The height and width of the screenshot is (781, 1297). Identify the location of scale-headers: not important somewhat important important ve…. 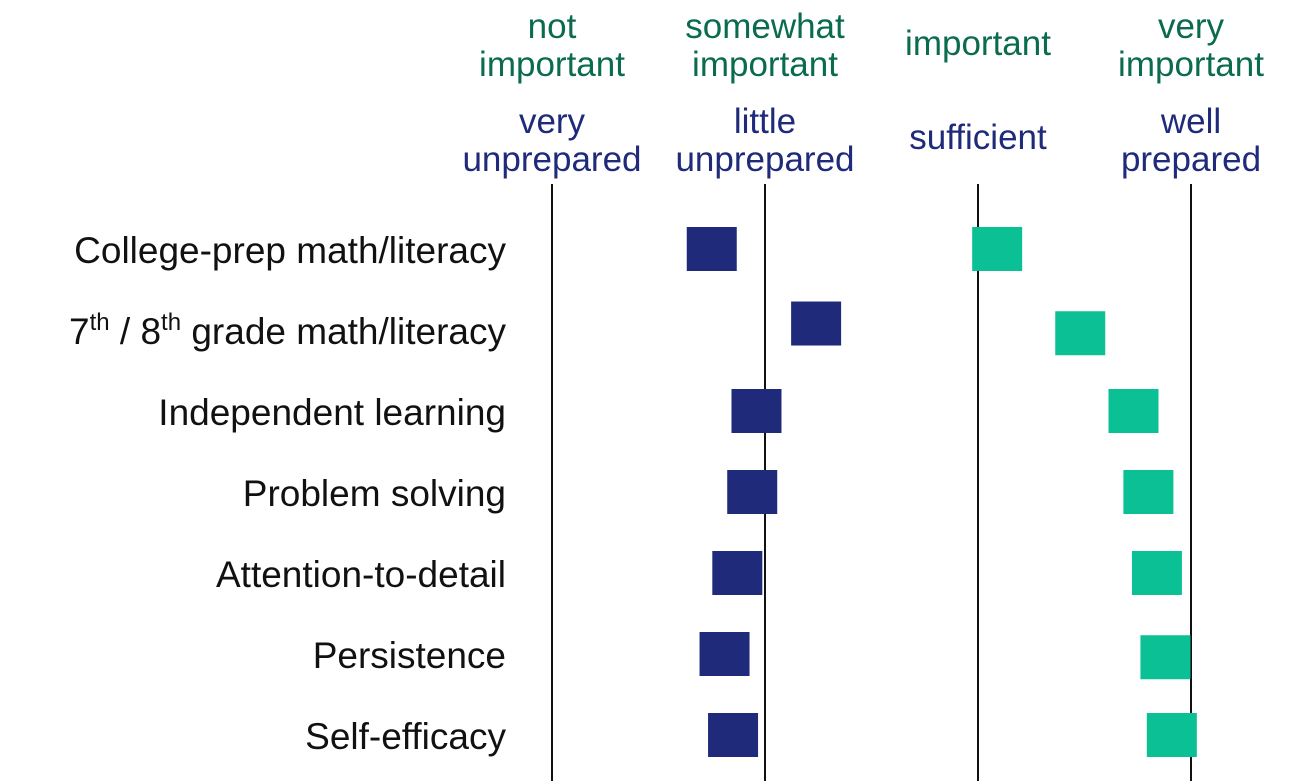
(863, 93).